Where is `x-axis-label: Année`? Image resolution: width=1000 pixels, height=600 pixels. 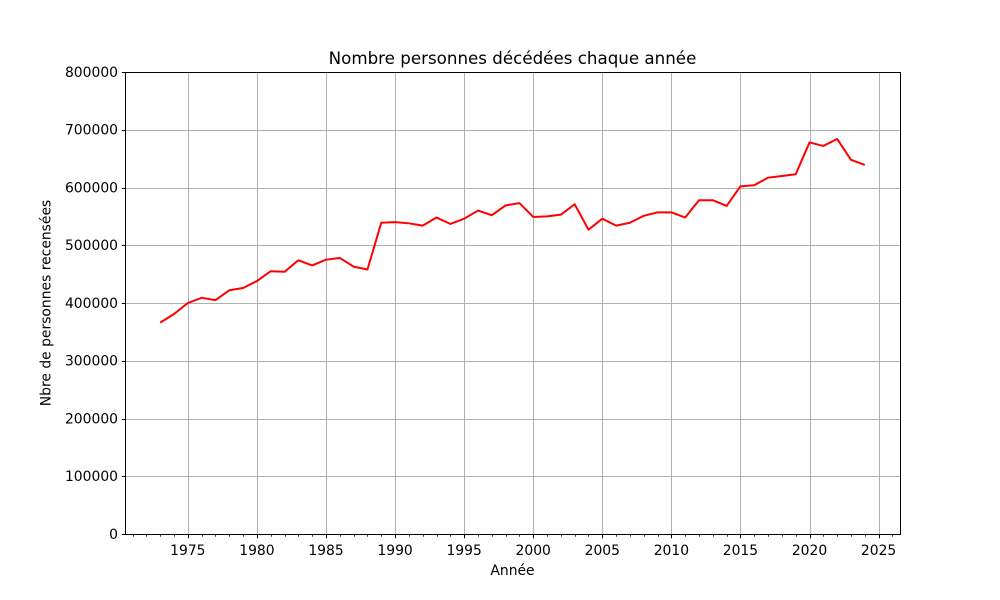 x-axis-label: Année is located at coordinates (512, 571).